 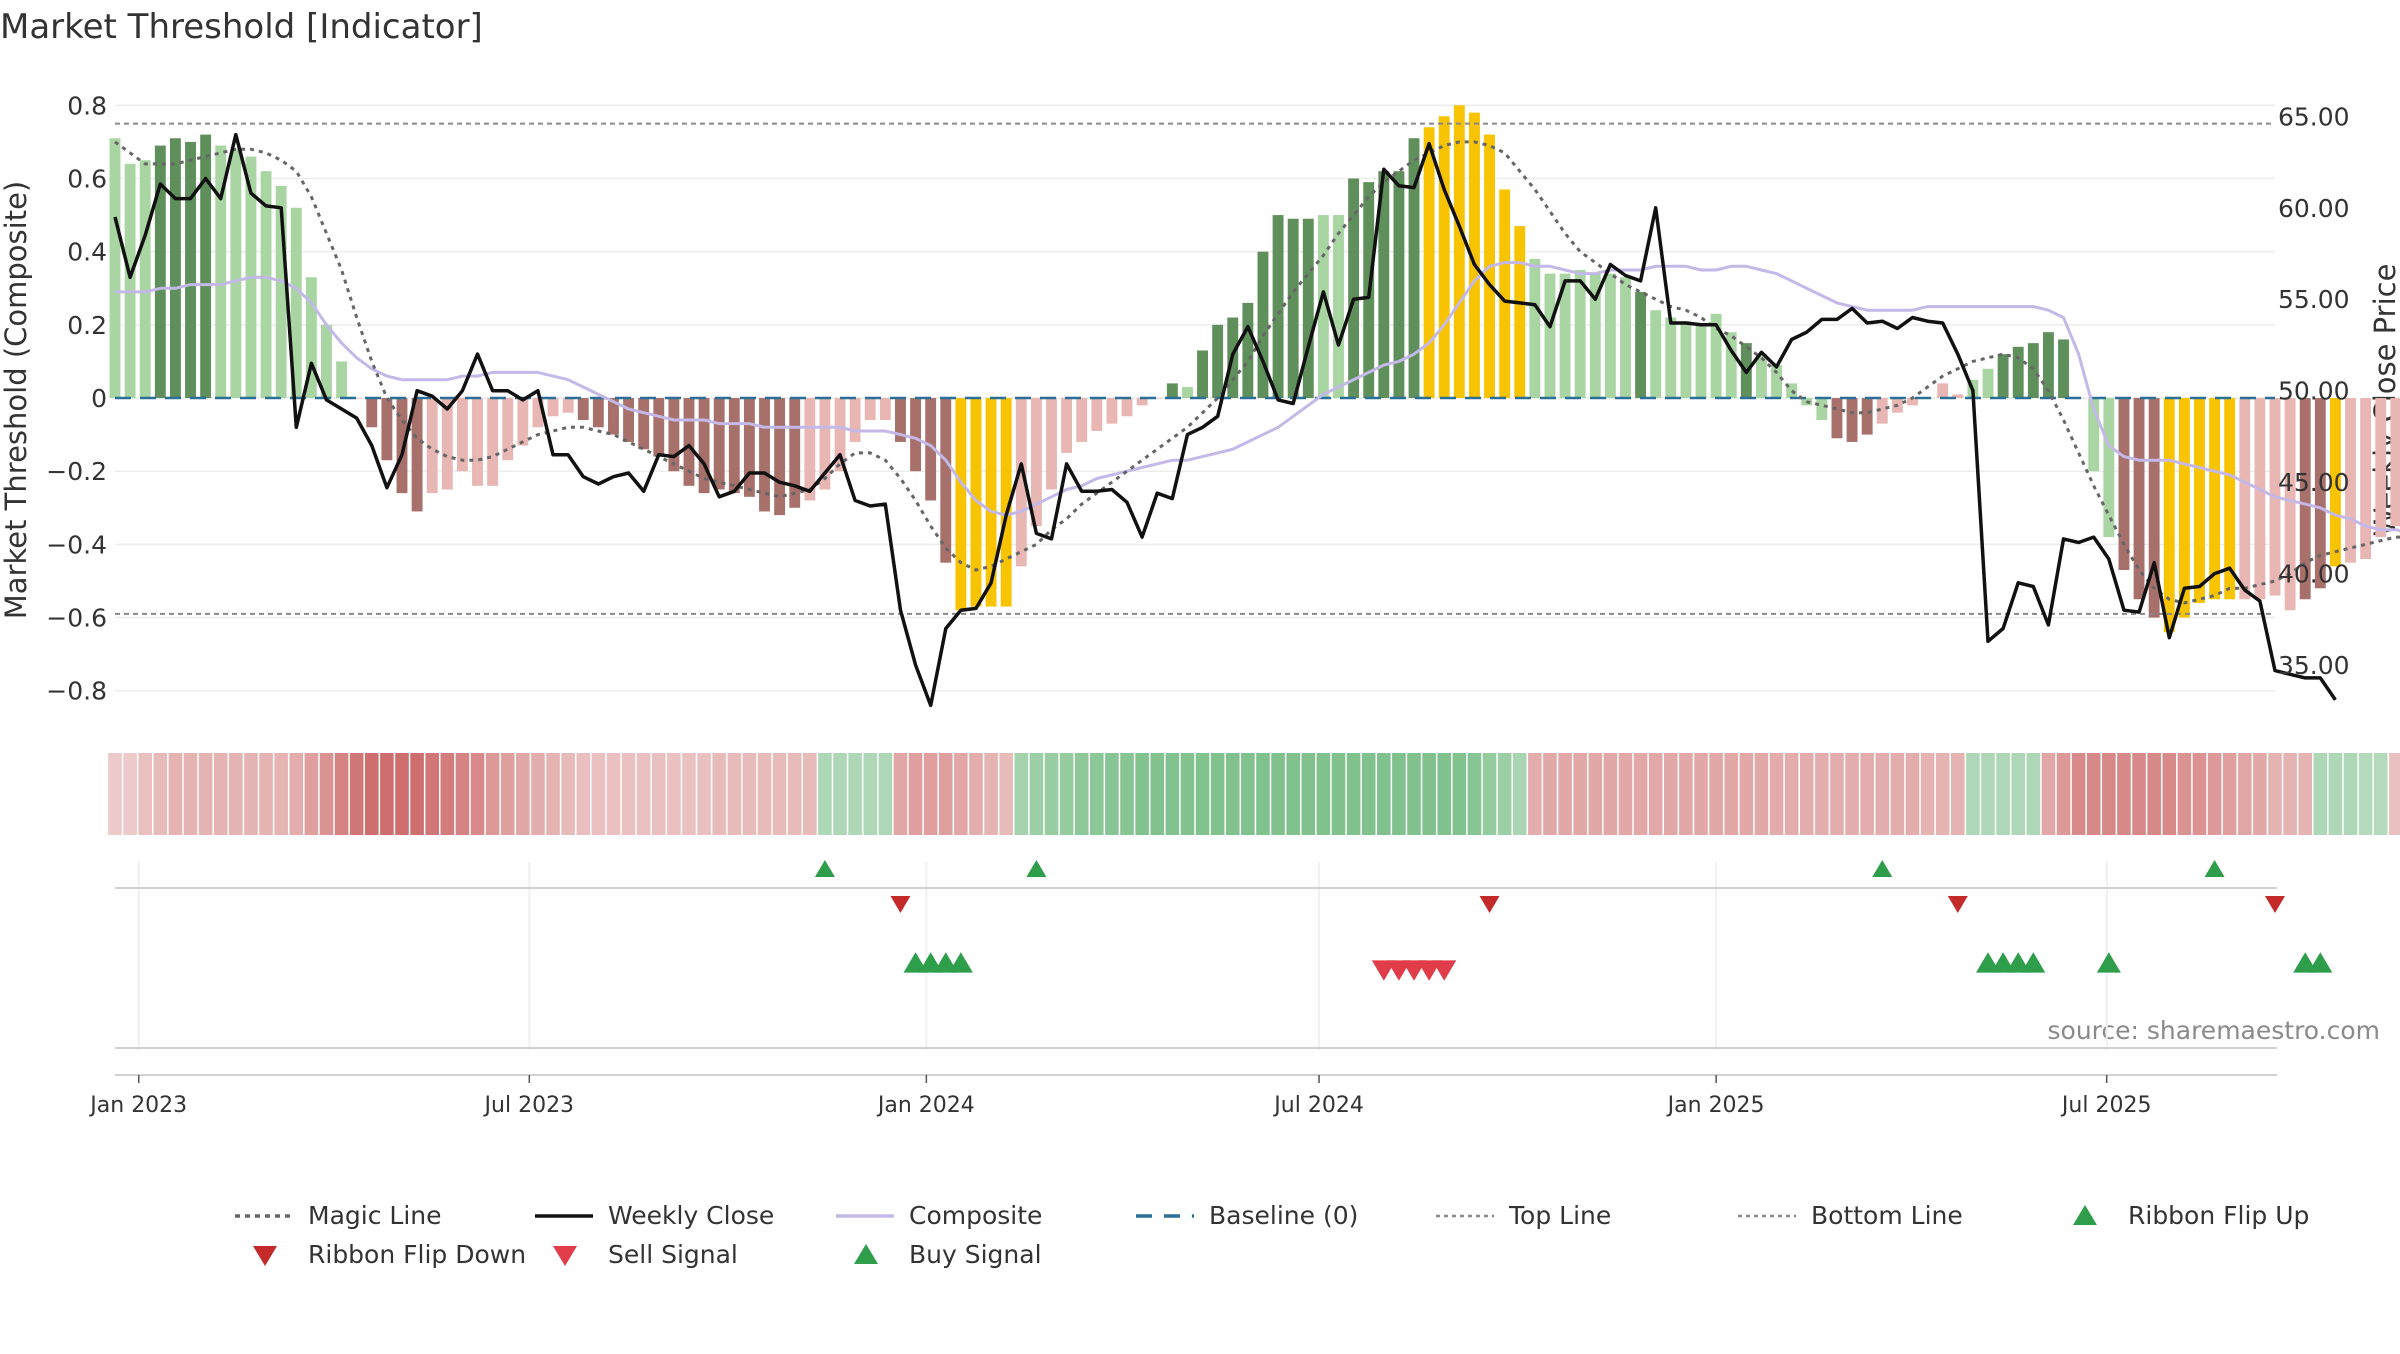 I want to click on x-tick-label: Jan 2023, so click(x=137, y=1105).